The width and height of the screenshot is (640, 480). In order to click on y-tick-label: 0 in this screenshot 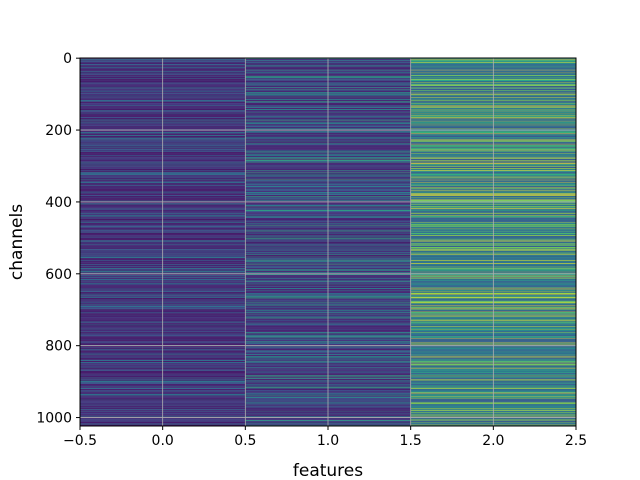, I will do `click(67, 59)`.